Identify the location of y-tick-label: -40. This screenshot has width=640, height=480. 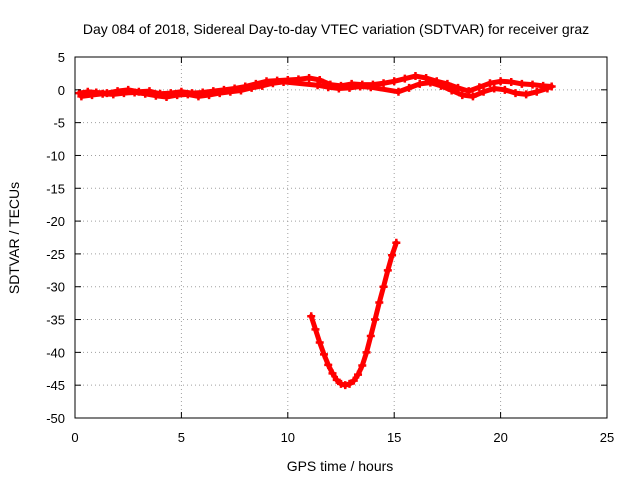
(55, 352).